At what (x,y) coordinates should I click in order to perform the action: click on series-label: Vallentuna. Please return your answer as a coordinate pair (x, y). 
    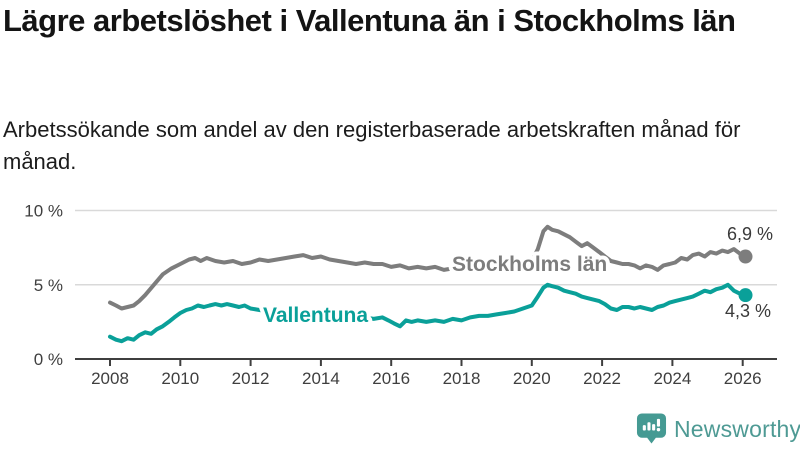
    Looking at the image, I should click on (315, 315).